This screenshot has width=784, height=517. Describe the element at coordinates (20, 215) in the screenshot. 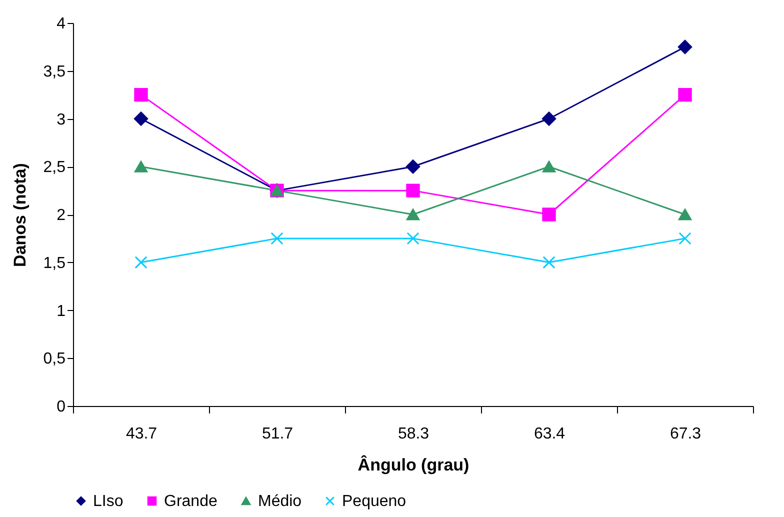

I see `y-axis-title: Danos (nota)` at that location.